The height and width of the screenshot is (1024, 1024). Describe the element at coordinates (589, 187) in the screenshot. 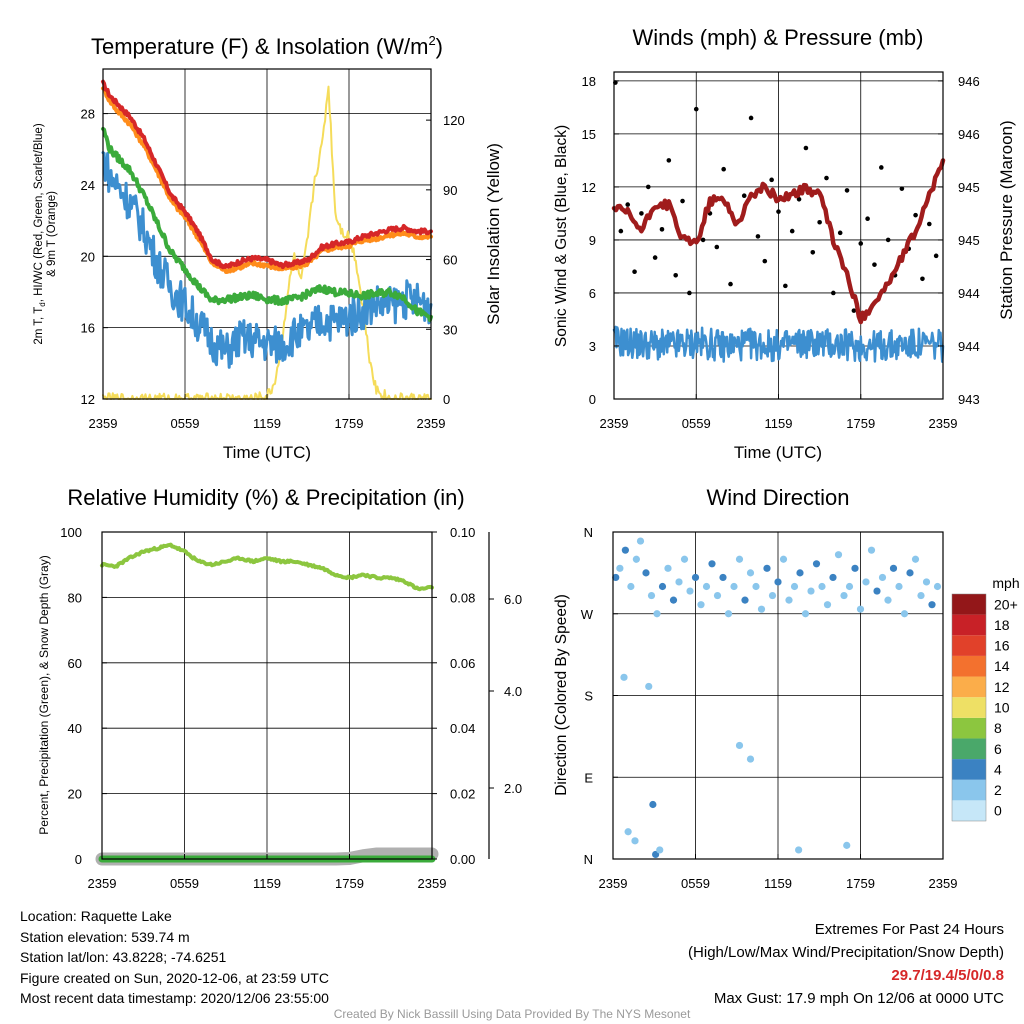

I see `y-tick-label: 12` at that location.